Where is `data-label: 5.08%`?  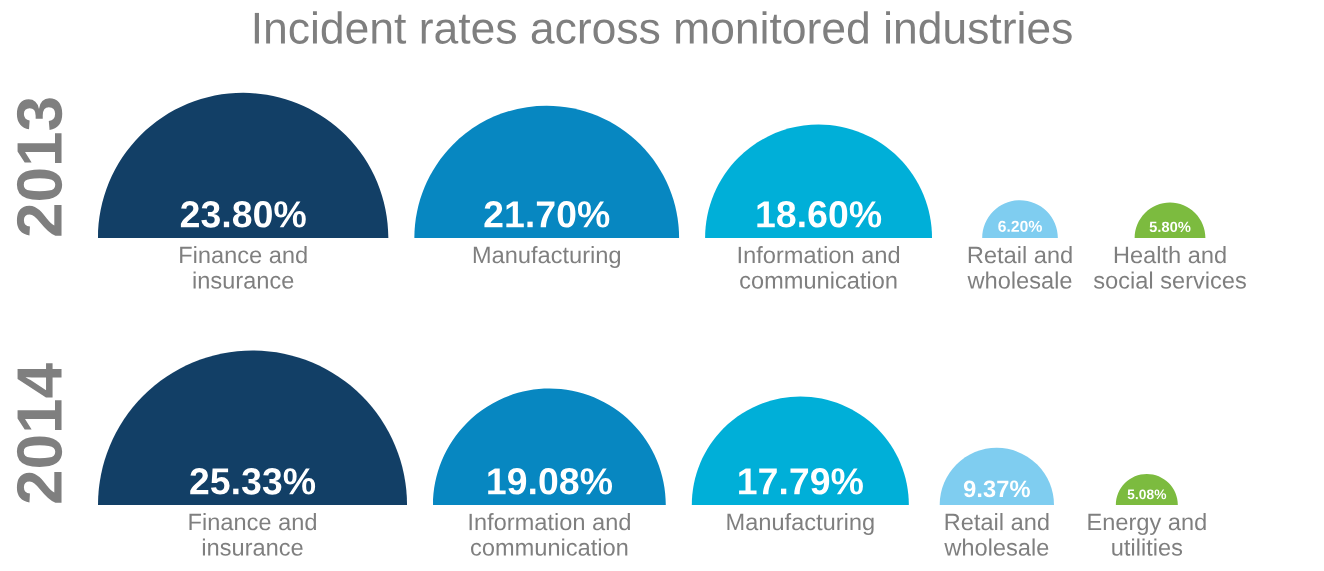
data-label: 5.08% is located at coordinates (1147, 494).